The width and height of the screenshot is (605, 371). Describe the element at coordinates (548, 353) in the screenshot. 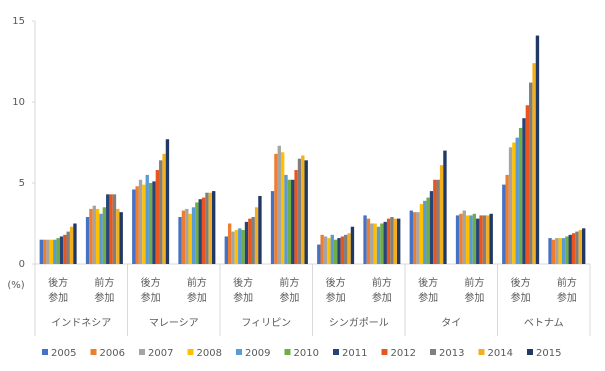

I see `legend-label: 2015` at that location.